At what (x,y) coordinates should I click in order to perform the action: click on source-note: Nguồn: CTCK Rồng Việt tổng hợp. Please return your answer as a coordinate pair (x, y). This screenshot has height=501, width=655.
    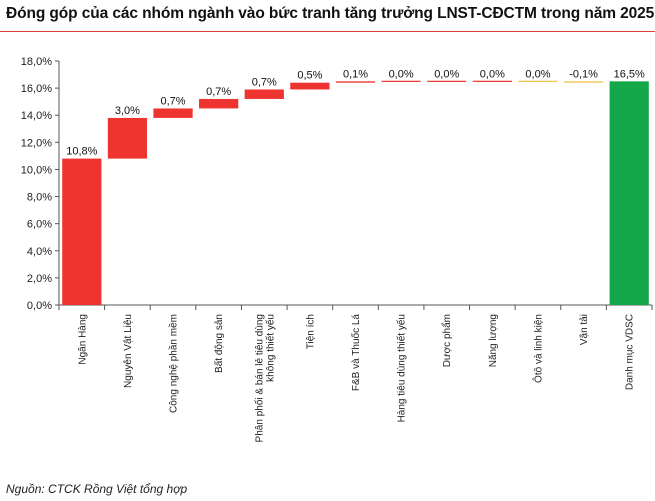
    Looking at the image, I should click on (97, 489).